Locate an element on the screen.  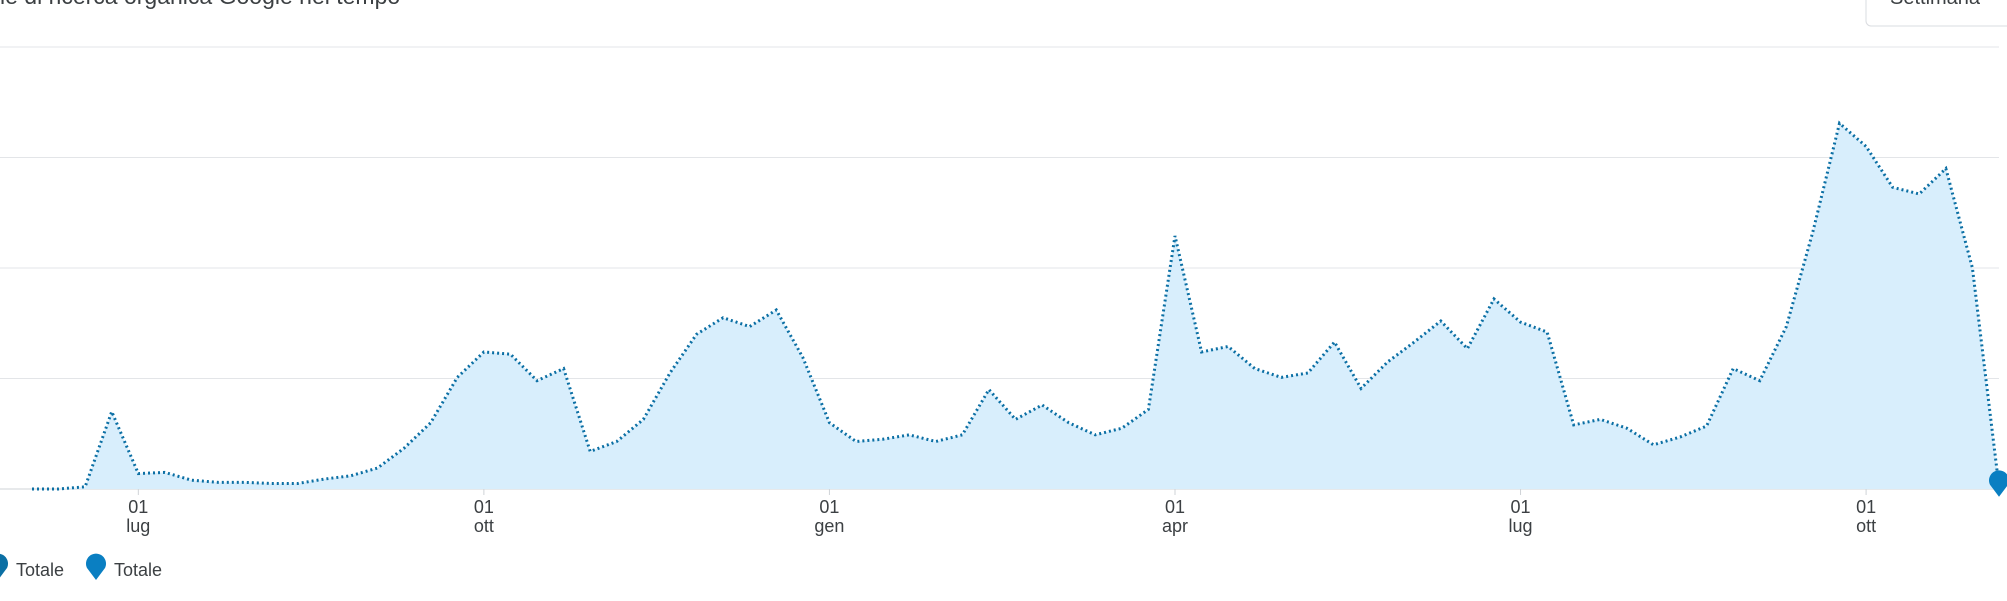
x-tick-month: gen is located at coordinates (829, 526).